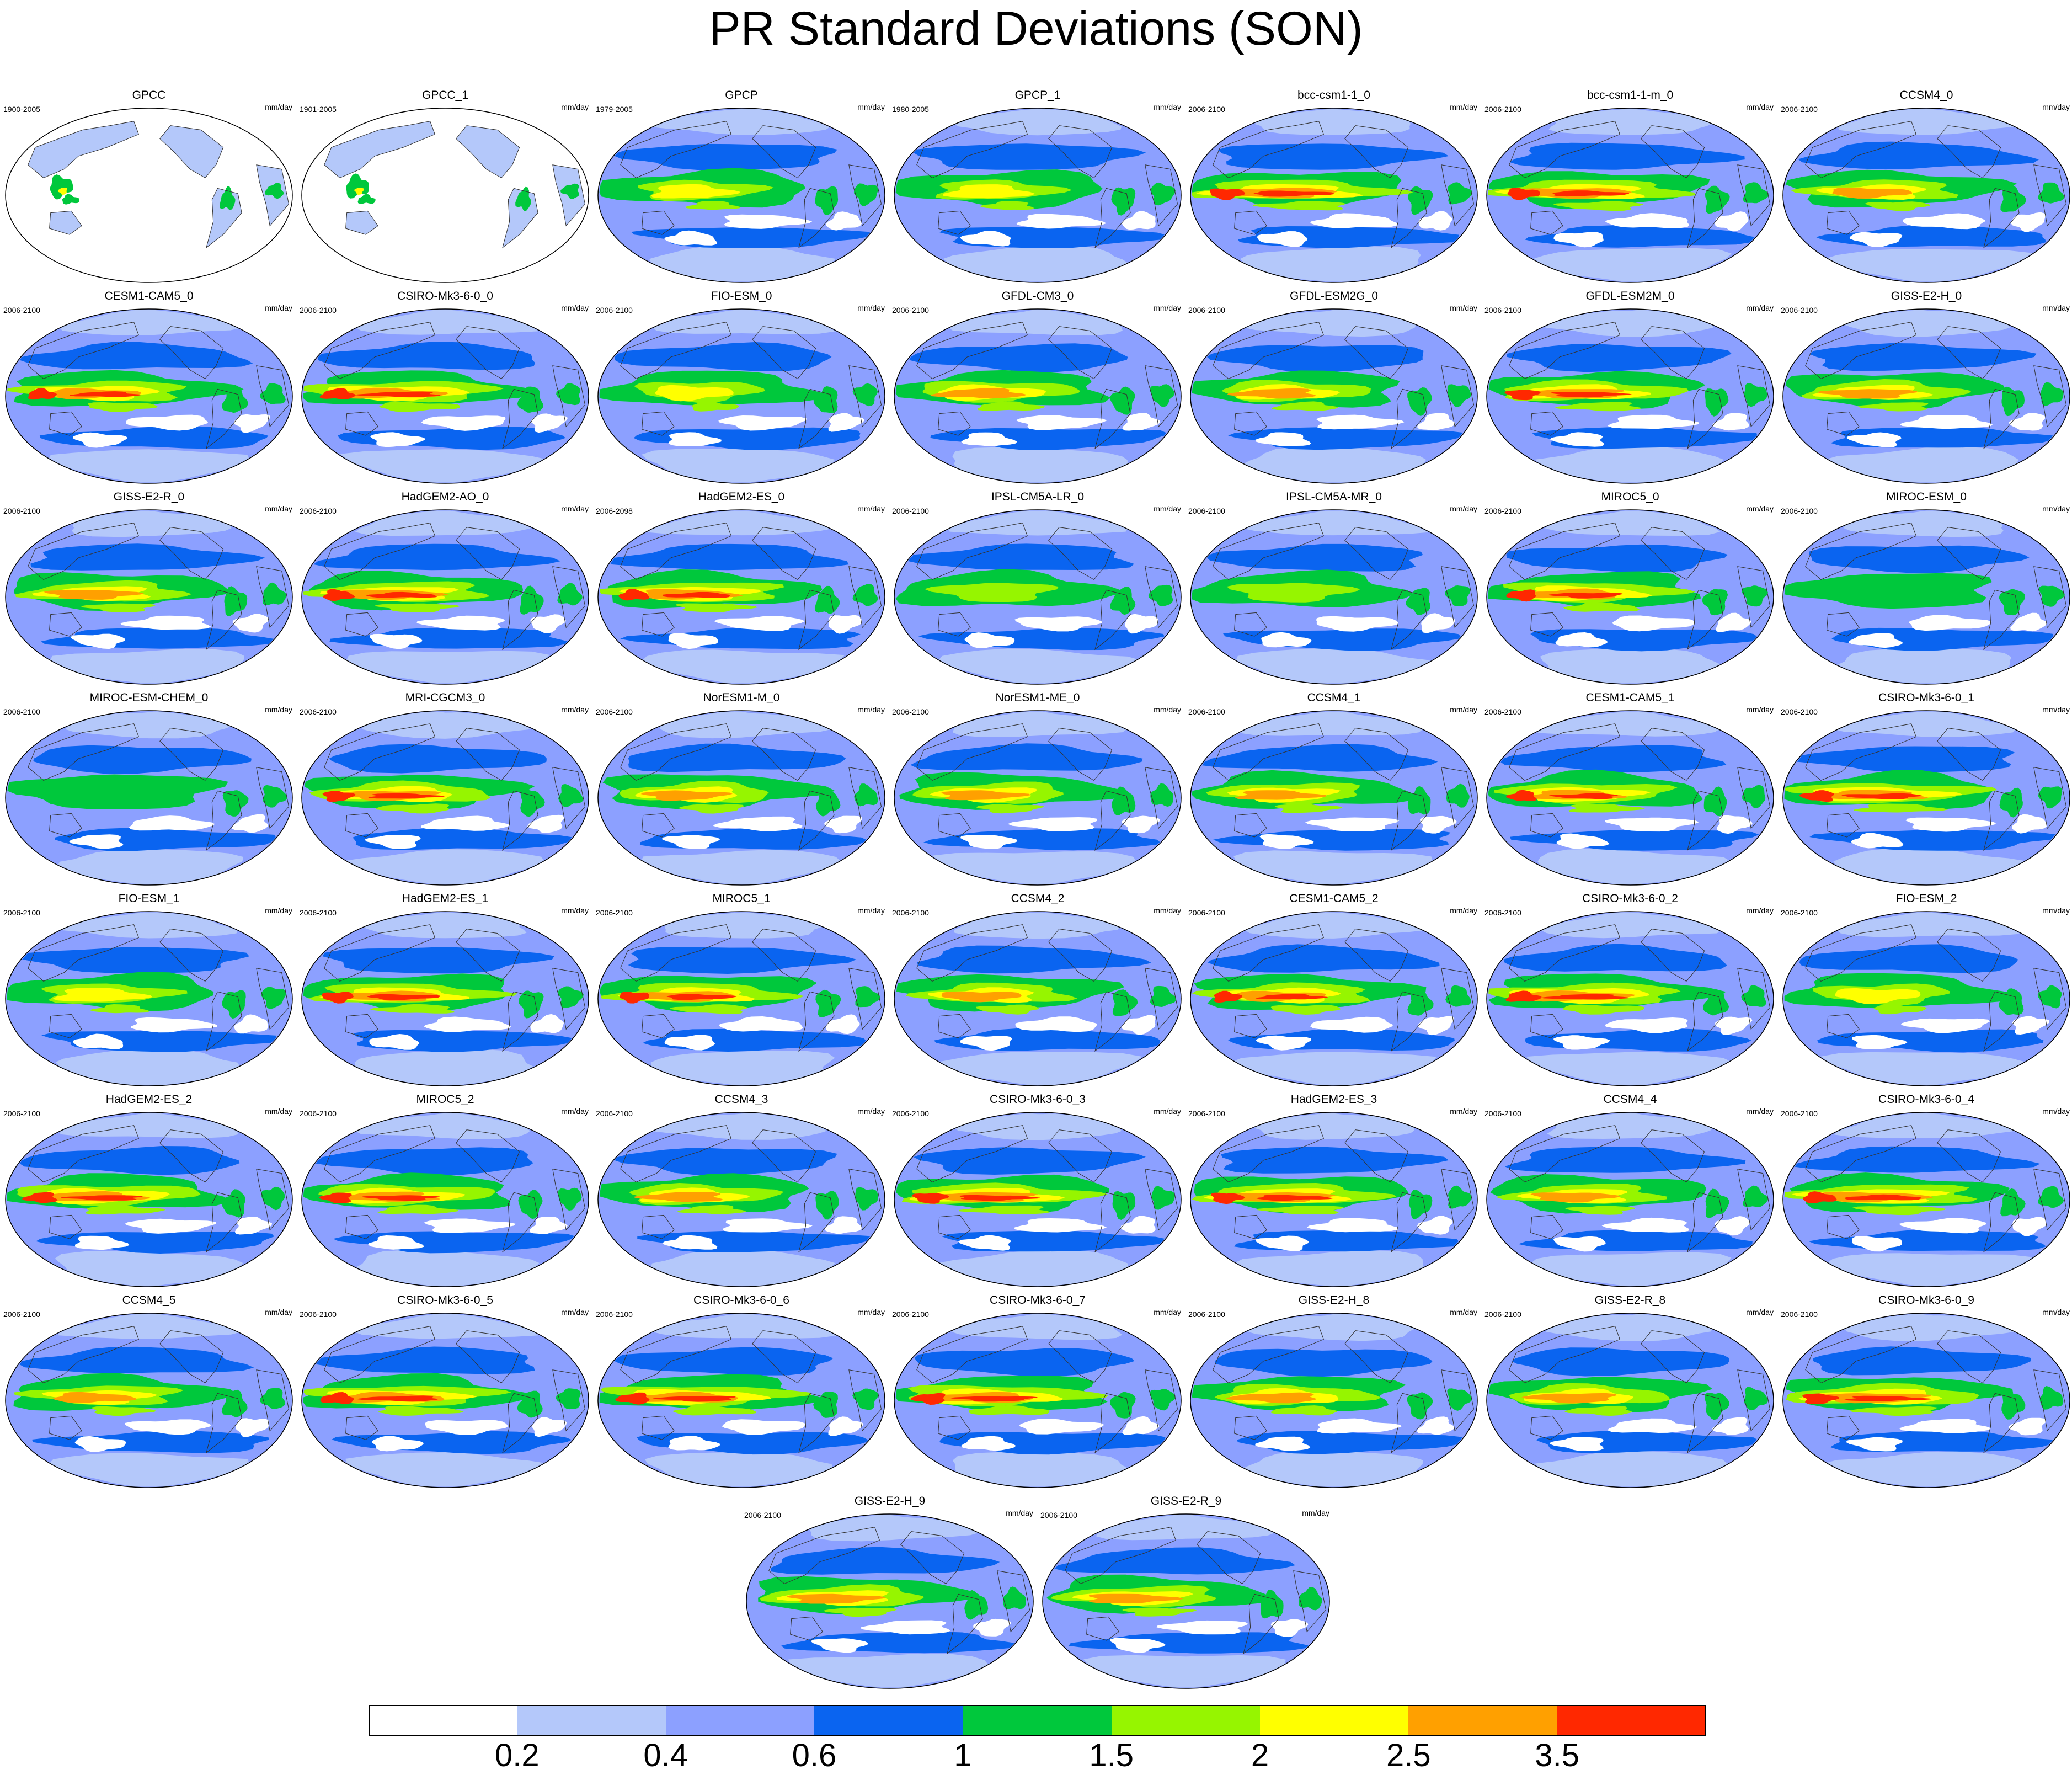 This screenshot has height=1775, width=2072. Describe the element at coordinates (1630, 1099) in the screenshot. I see `panel-title: CCSM4_4` at that location.